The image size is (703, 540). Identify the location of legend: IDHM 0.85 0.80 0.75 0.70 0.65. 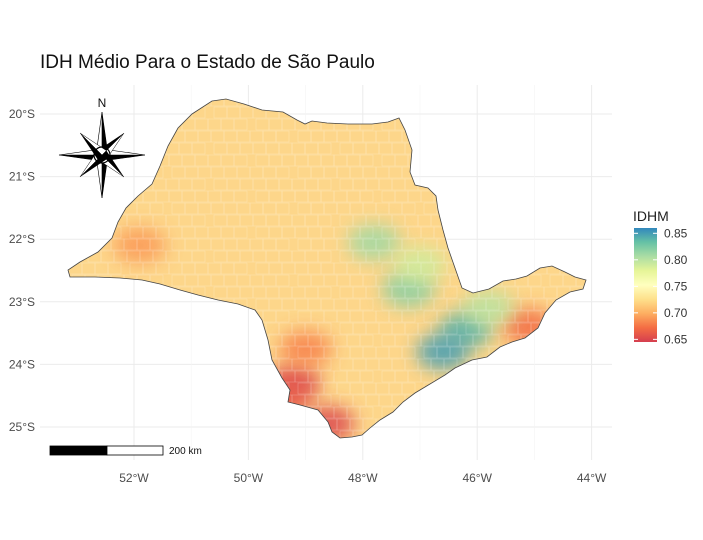
(660, 277).